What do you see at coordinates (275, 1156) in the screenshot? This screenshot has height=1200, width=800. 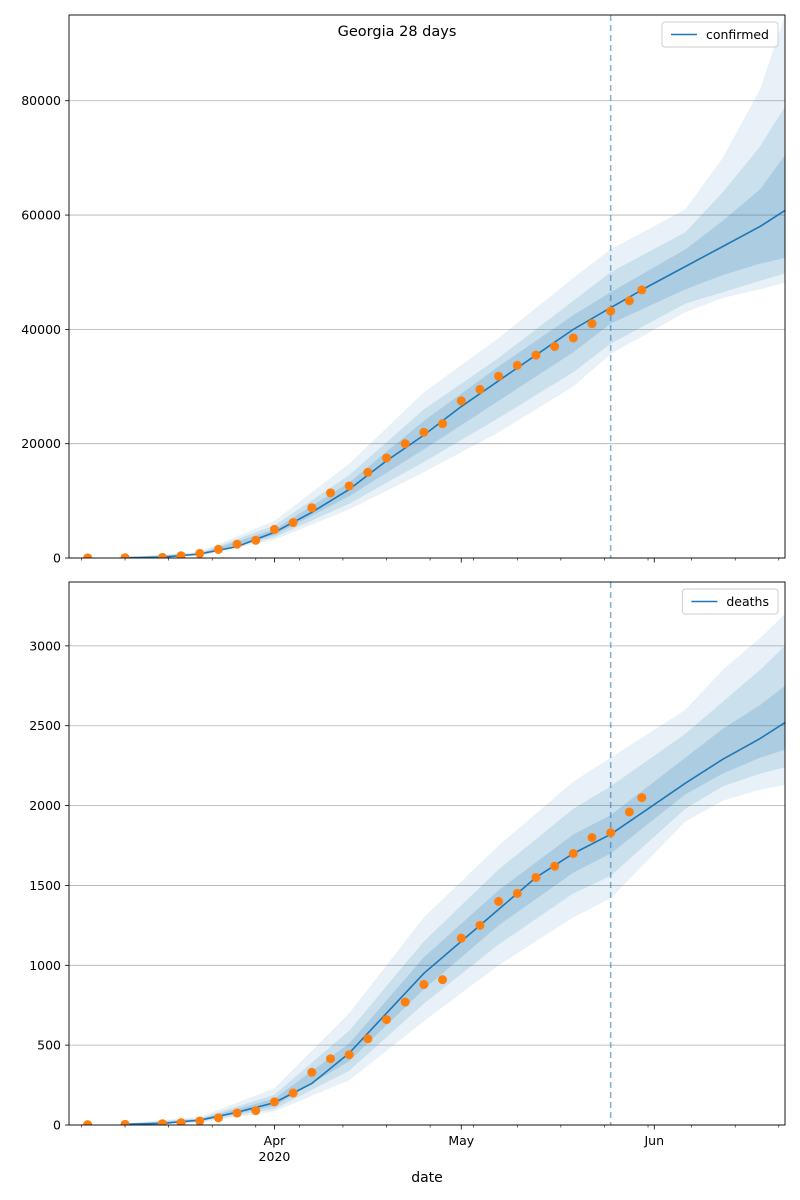 I see `x-tick-sublabel: 2020` at bounding box center [275, 1156].